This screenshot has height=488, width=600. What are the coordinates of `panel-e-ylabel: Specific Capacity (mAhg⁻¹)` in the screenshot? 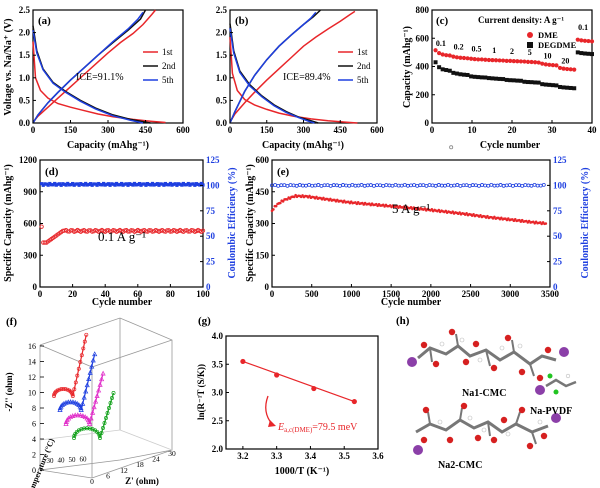 It's located at (250, 223).